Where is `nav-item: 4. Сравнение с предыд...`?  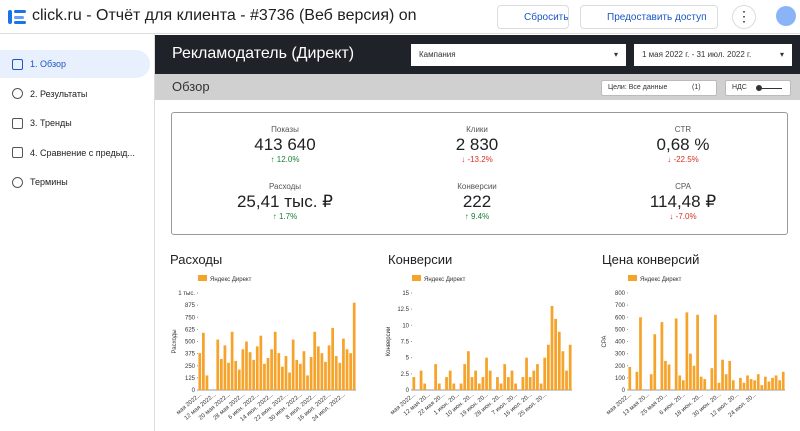
nav-item: 4. Сравнение с предыд... is located at coordinates (75, 153).